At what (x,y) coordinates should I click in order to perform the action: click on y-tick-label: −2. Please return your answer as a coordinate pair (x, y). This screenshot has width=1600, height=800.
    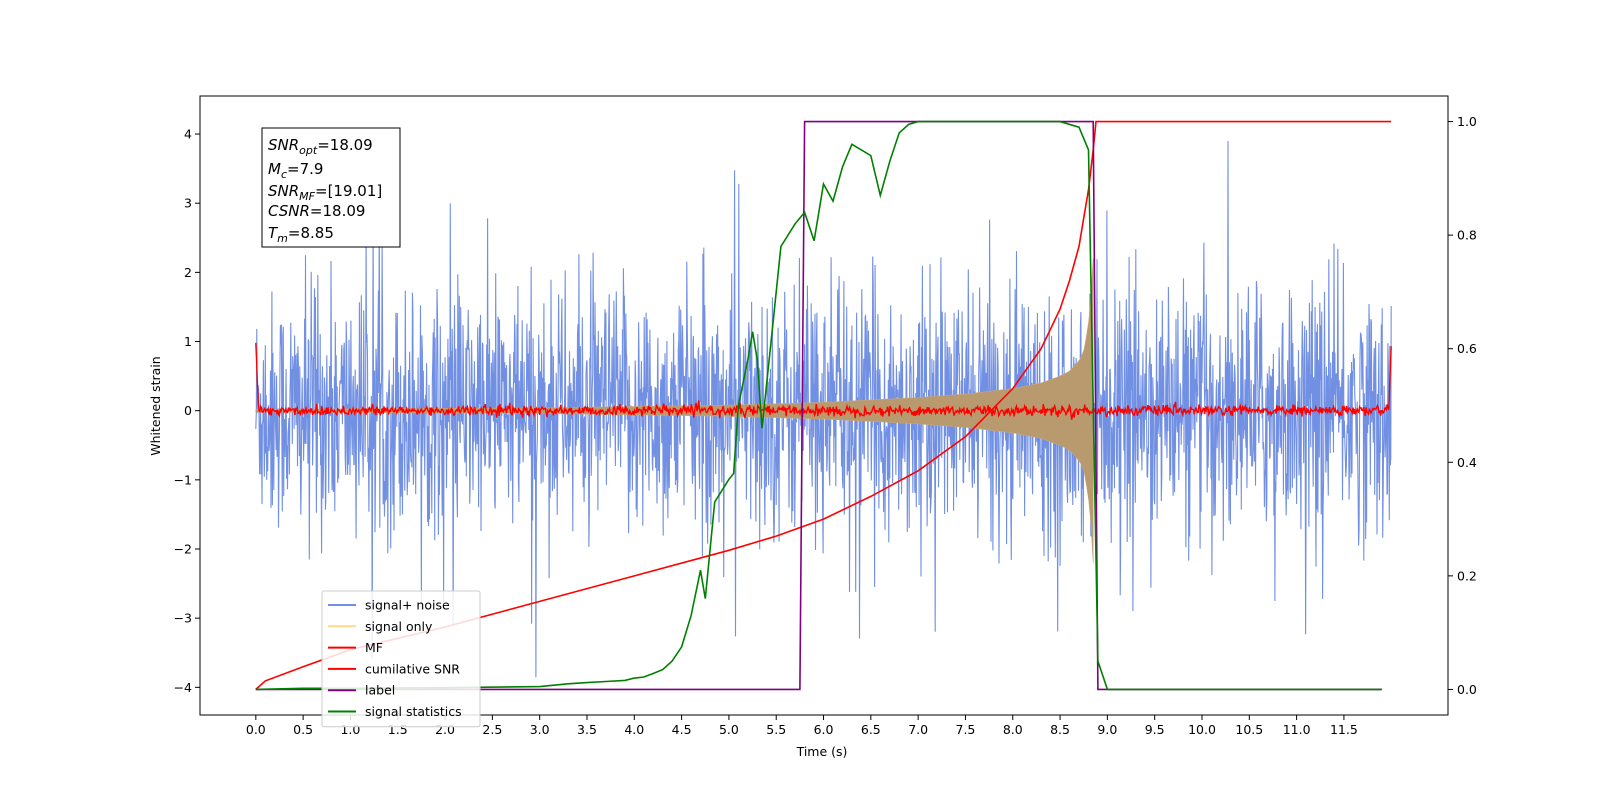
    Looking at the image, I should click on (183, 549).